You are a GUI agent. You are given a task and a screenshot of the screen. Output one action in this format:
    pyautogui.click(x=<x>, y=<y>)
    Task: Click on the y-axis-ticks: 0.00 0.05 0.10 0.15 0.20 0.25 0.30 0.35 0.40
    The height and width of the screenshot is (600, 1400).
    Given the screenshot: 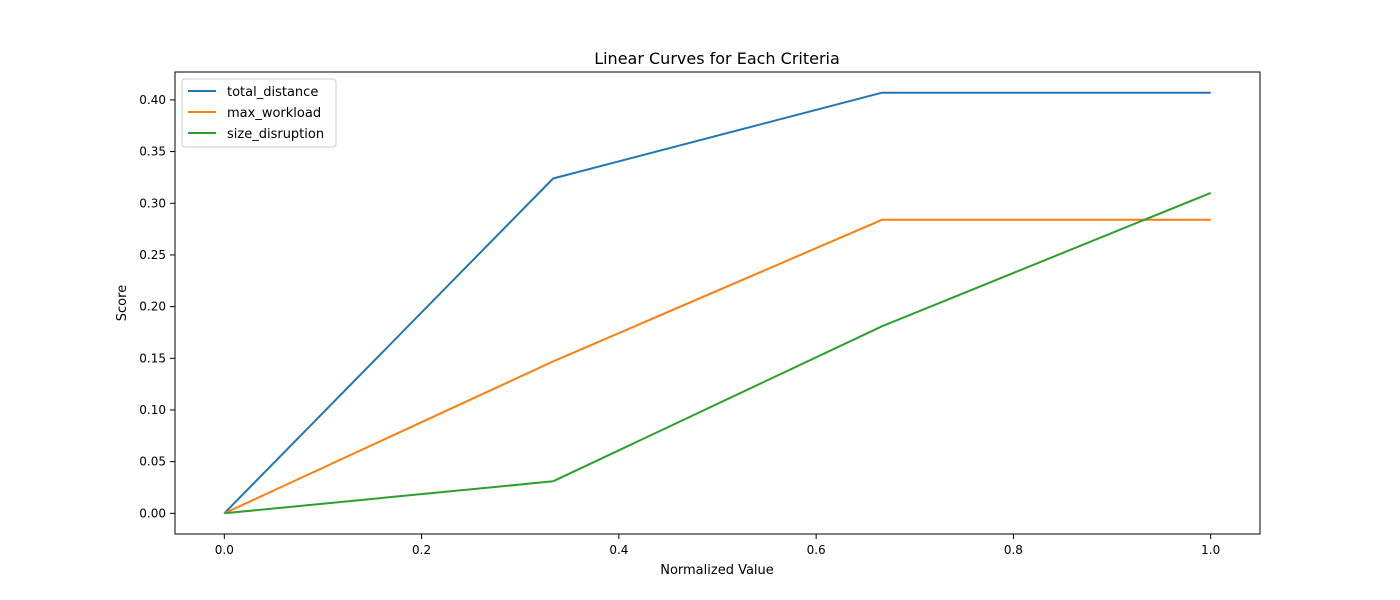 What is the action you would take?
    pyautogui.click(x=157, y=306)
    